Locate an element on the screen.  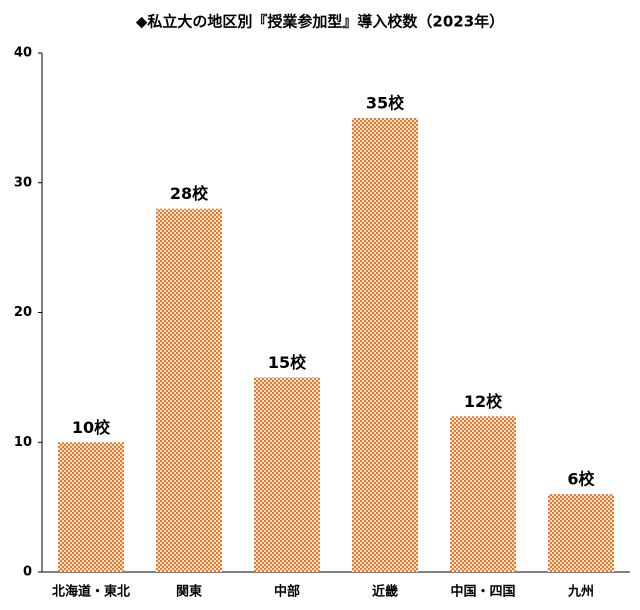
value-label: 35校 is located at coordinates (385, 102).